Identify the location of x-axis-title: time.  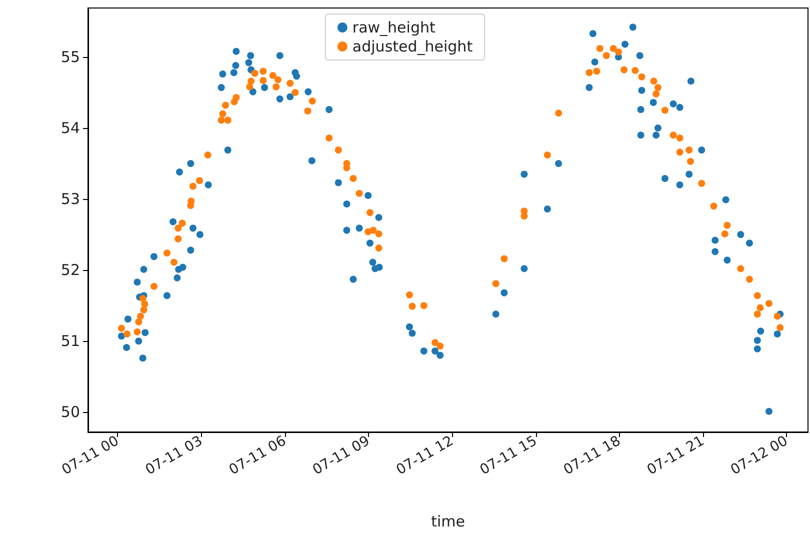
(448, 521).